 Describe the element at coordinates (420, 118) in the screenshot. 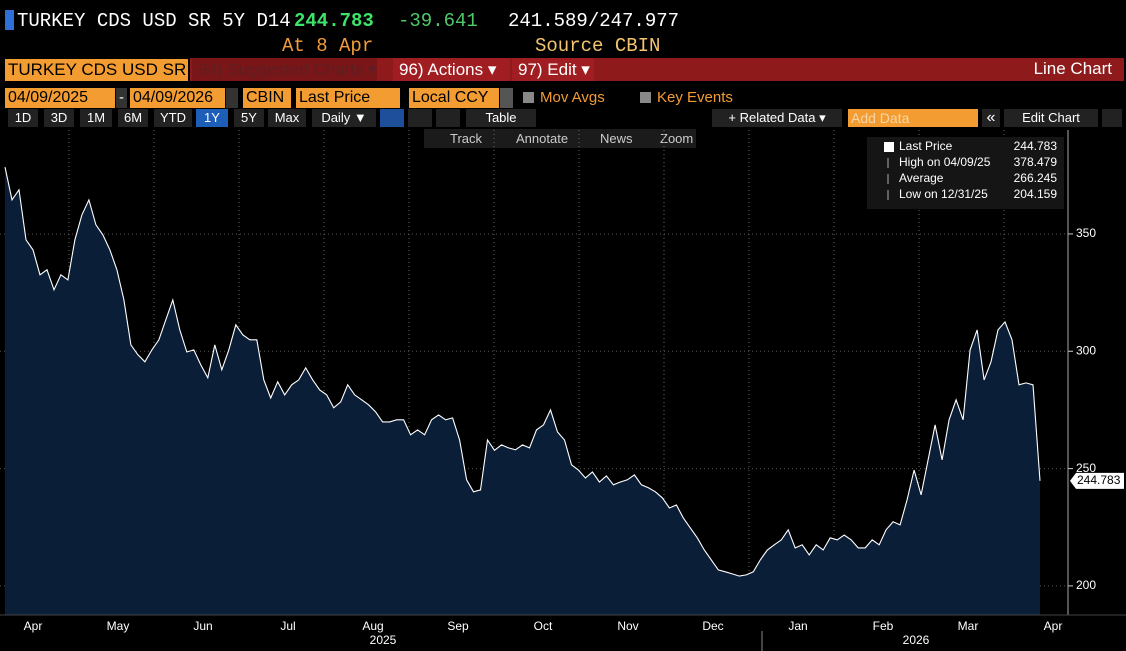

I see `bar-icon` at that location.